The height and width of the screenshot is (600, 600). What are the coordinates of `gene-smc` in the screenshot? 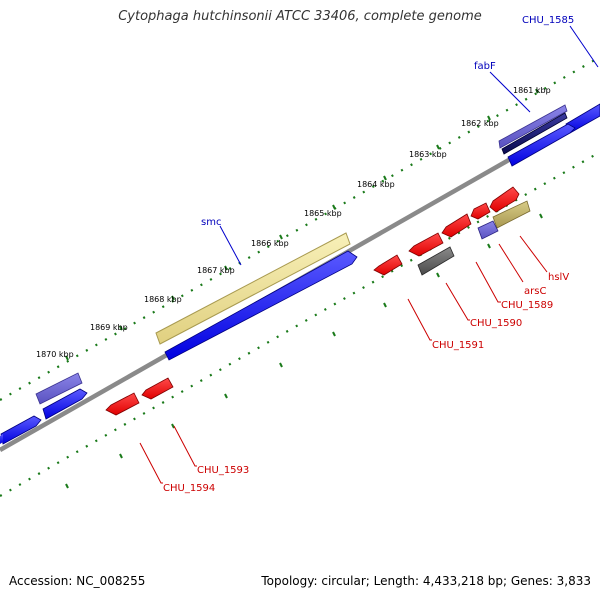 It's located at (261, 305).